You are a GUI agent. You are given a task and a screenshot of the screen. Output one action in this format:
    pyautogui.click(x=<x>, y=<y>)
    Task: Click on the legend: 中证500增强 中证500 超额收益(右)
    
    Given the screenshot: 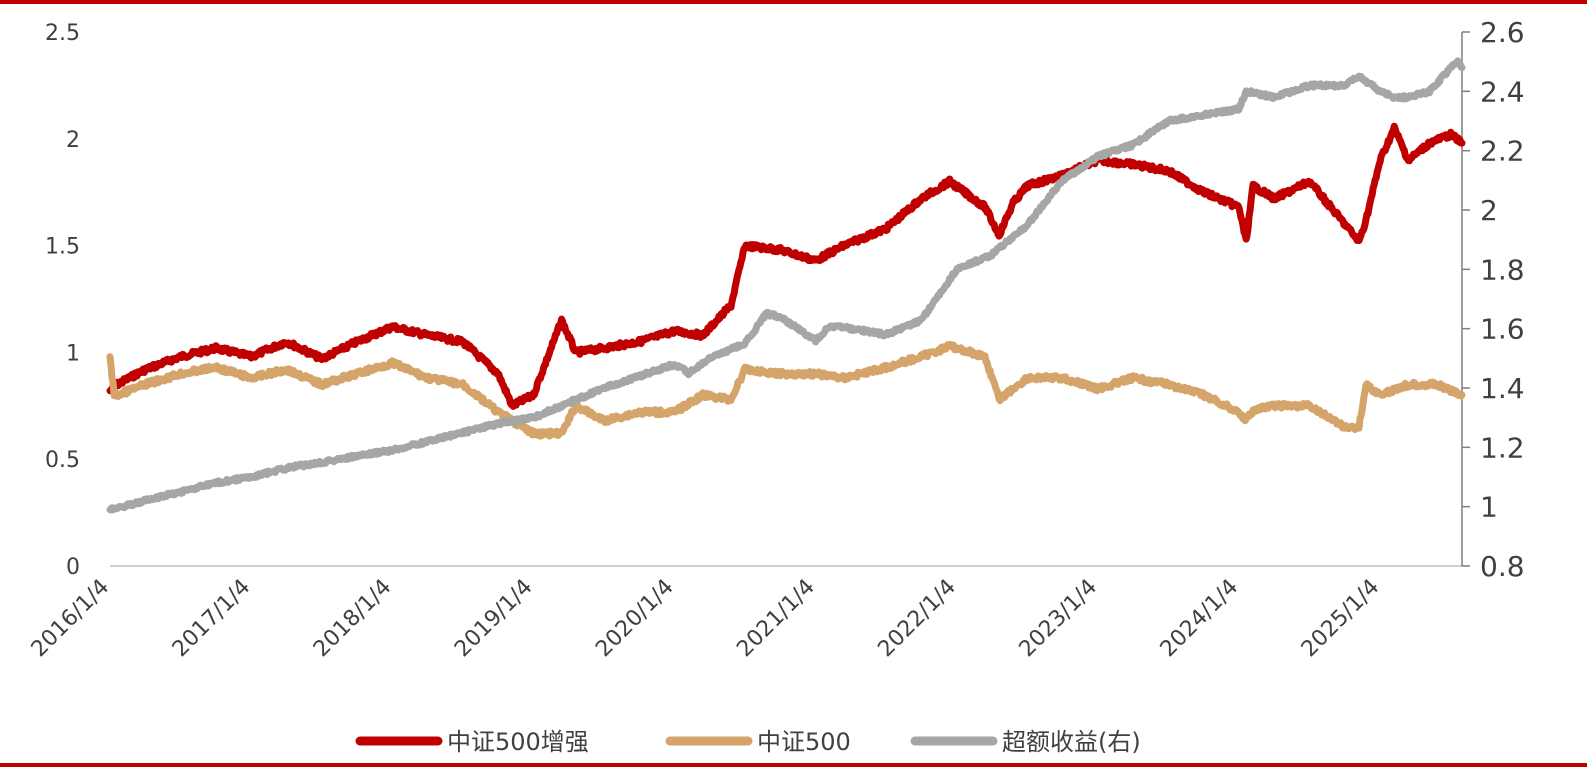 What is the action you would take?
    pyautogui.click(x=748, y=742)
    